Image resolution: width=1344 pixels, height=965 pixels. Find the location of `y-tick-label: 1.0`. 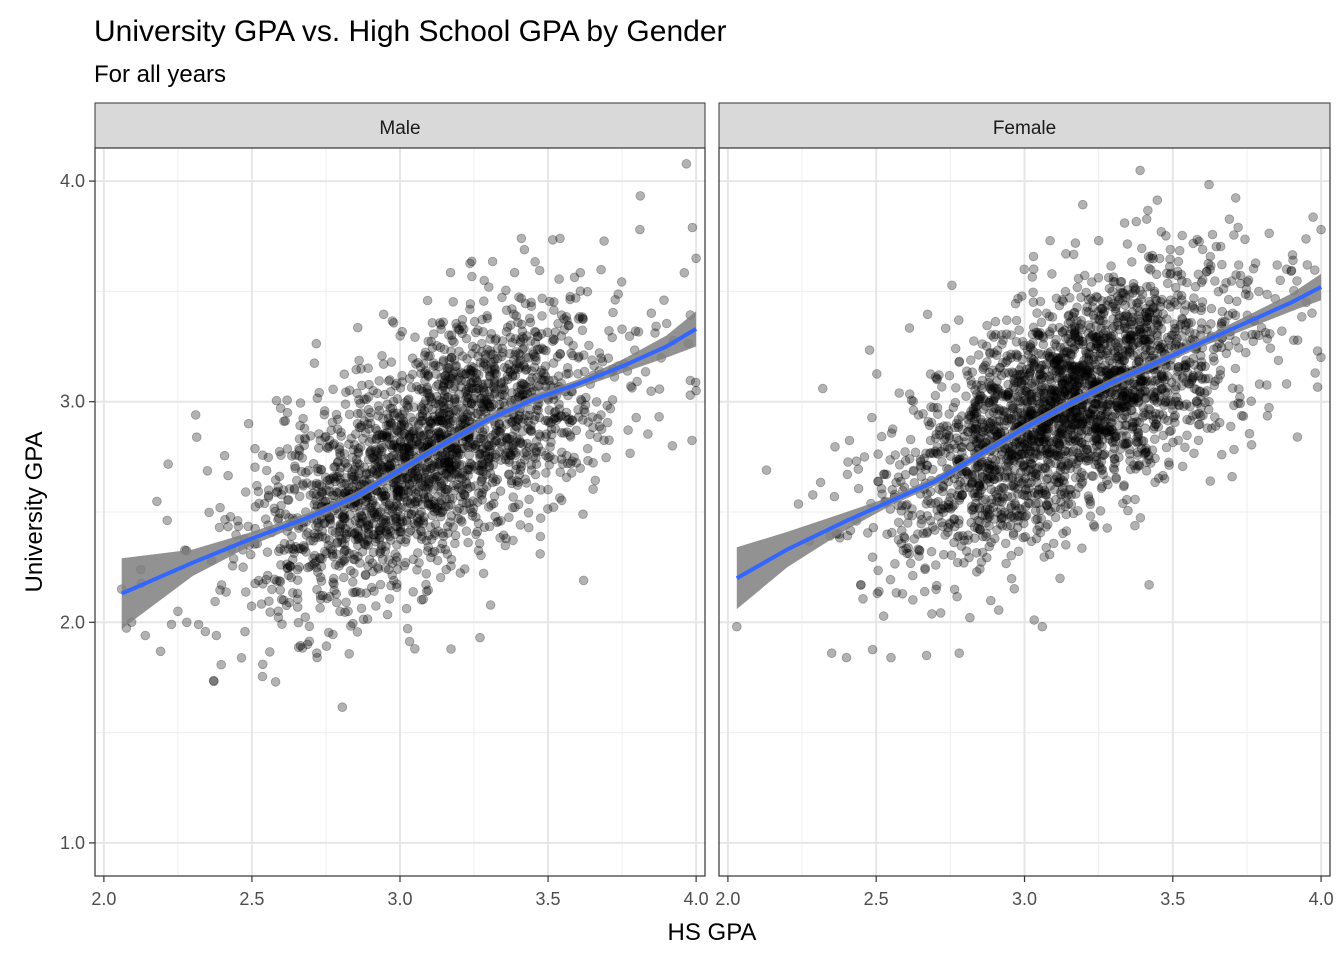

y-tick-label: 1.0 is located at coordinates (72, 843).